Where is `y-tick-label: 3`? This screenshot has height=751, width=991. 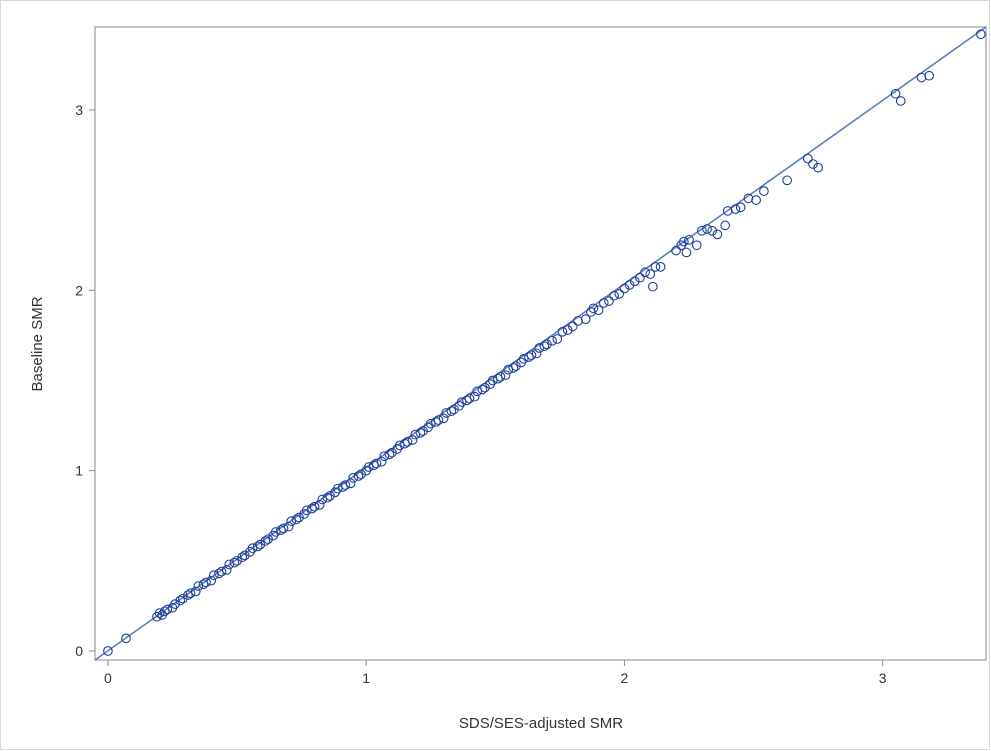 y-tick-label: 3 is located at coordinates (79, 110).